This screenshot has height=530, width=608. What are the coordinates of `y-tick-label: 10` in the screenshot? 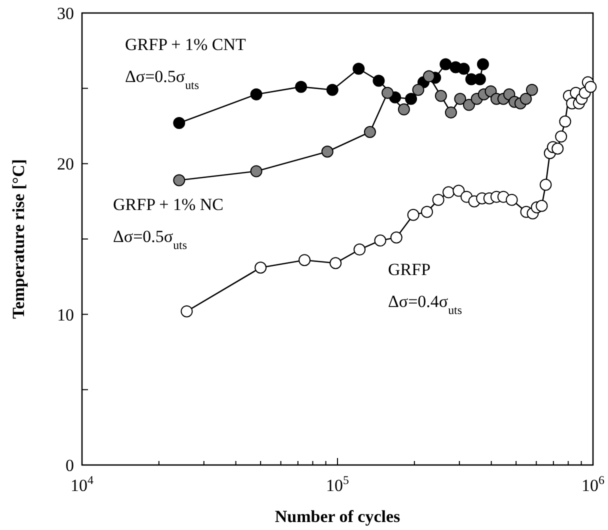 It's located at (65, 314).